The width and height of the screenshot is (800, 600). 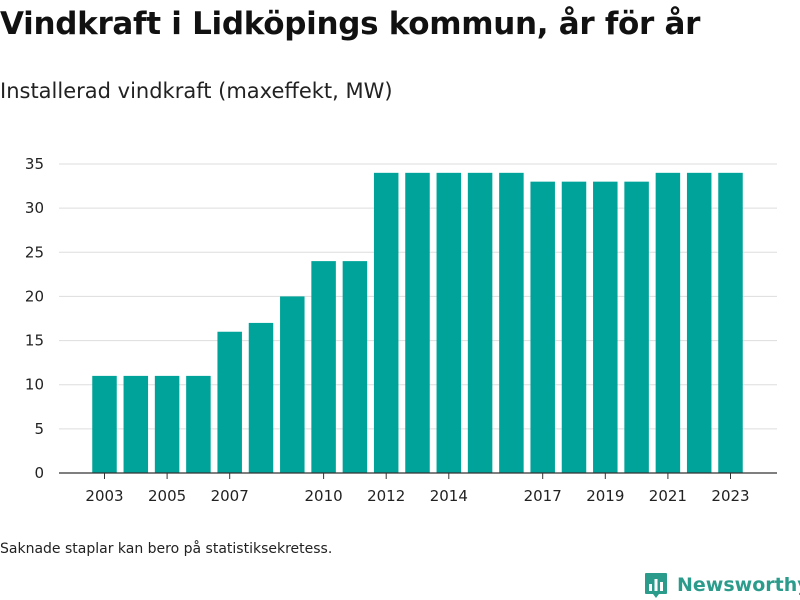 I want to click on bar-2015, so click(x=480, y=323).